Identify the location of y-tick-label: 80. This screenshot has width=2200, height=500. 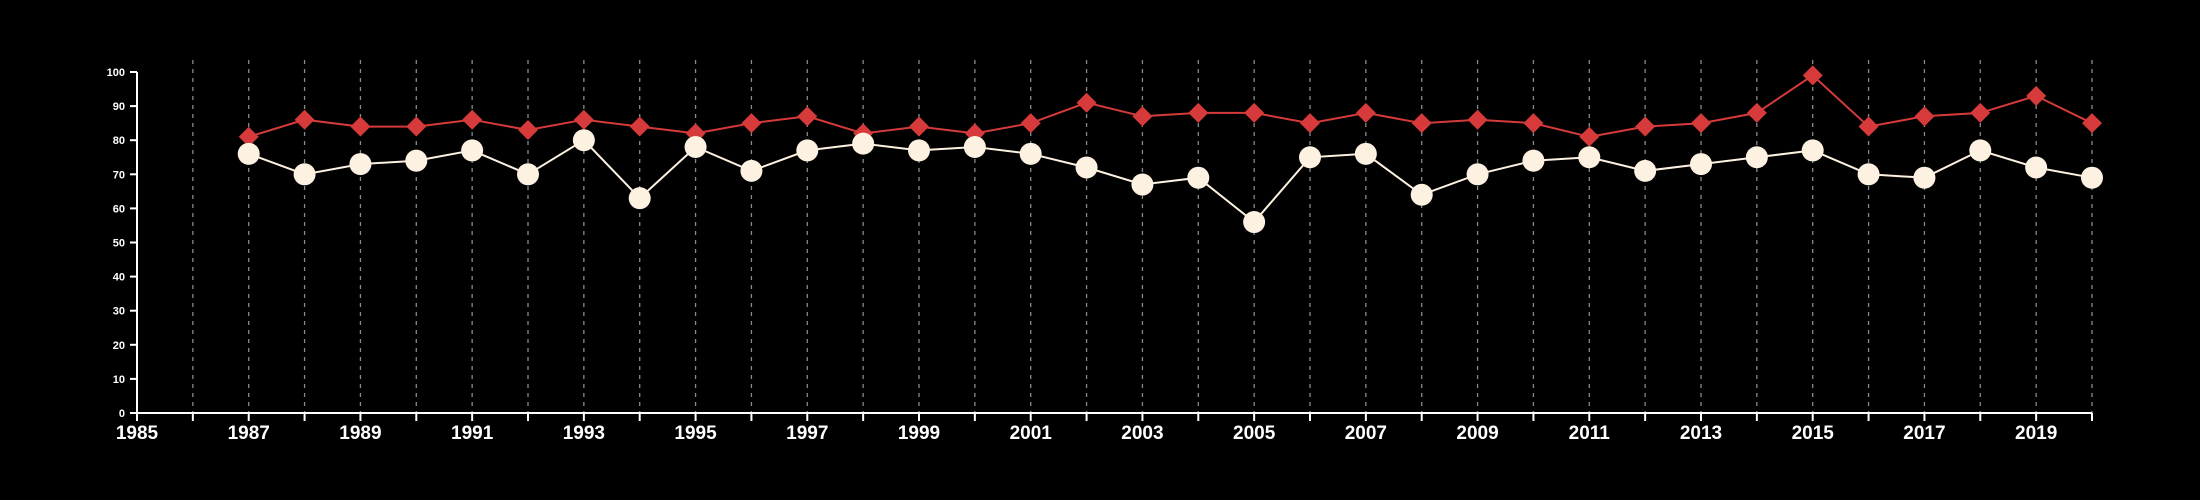
(119, 141).